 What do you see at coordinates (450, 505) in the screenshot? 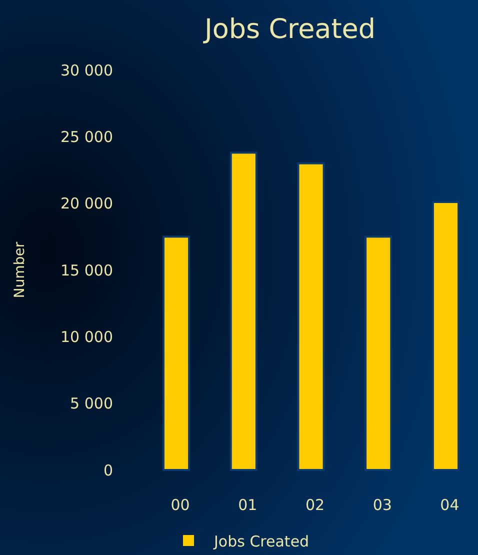
I see `x-tick-label: 04` at bounding box center [450, 505].